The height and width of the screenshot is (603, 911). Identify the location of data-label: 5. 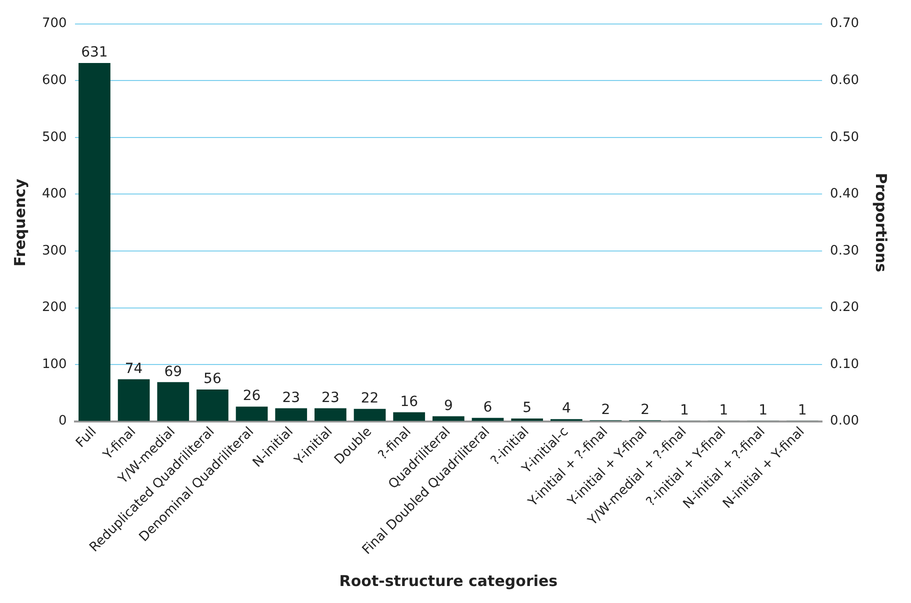
(527, 408).